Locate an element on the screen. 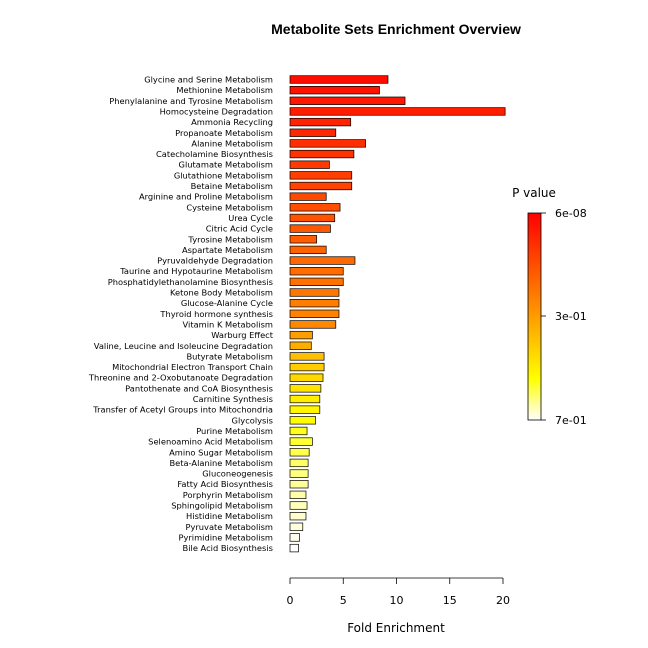 This screenshot has width=648, height=648. x-tick-label: 20 is located at coordinates (503, 600).